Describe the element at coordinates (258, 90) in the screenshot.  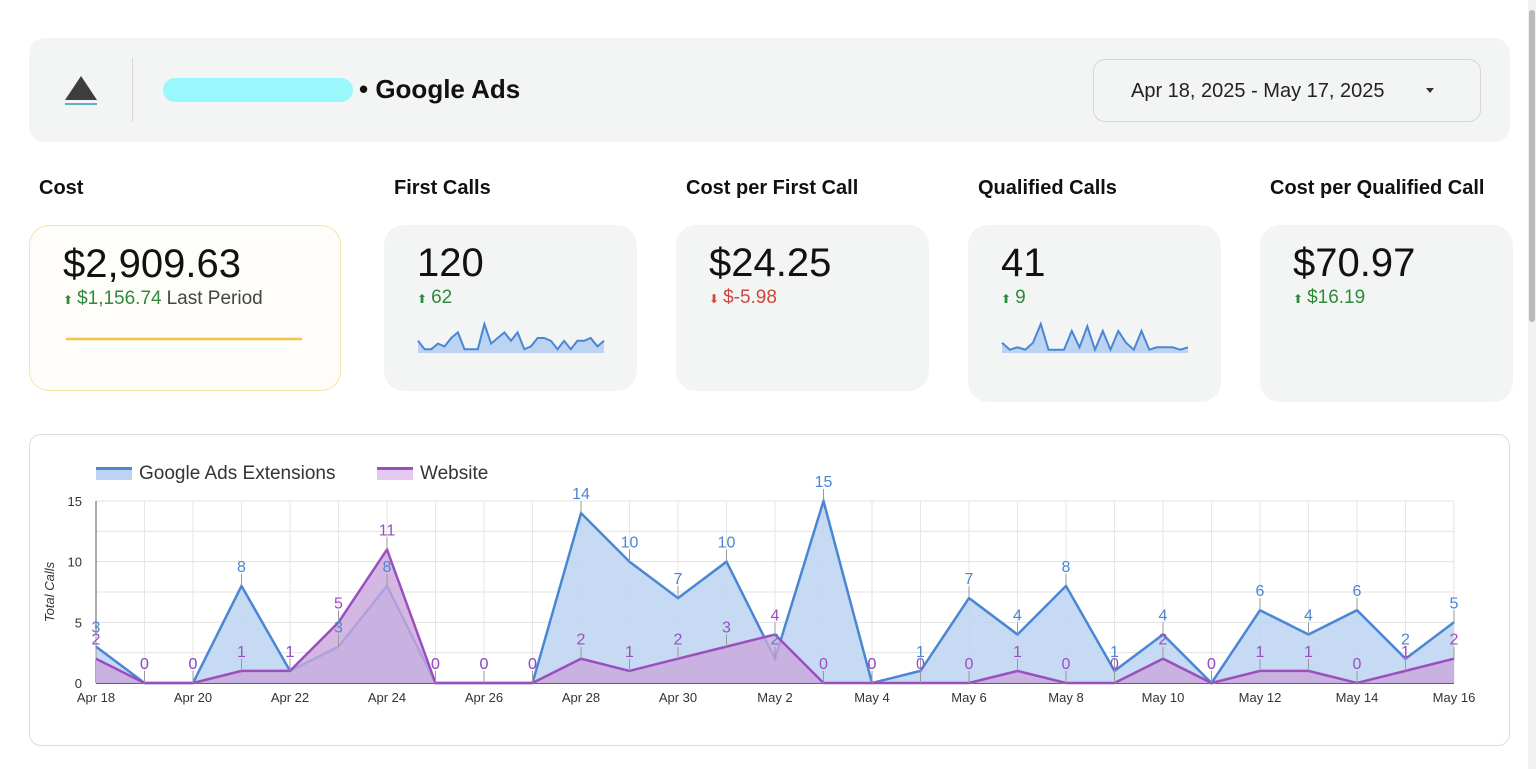
I see `redacted-account-name` at that location.